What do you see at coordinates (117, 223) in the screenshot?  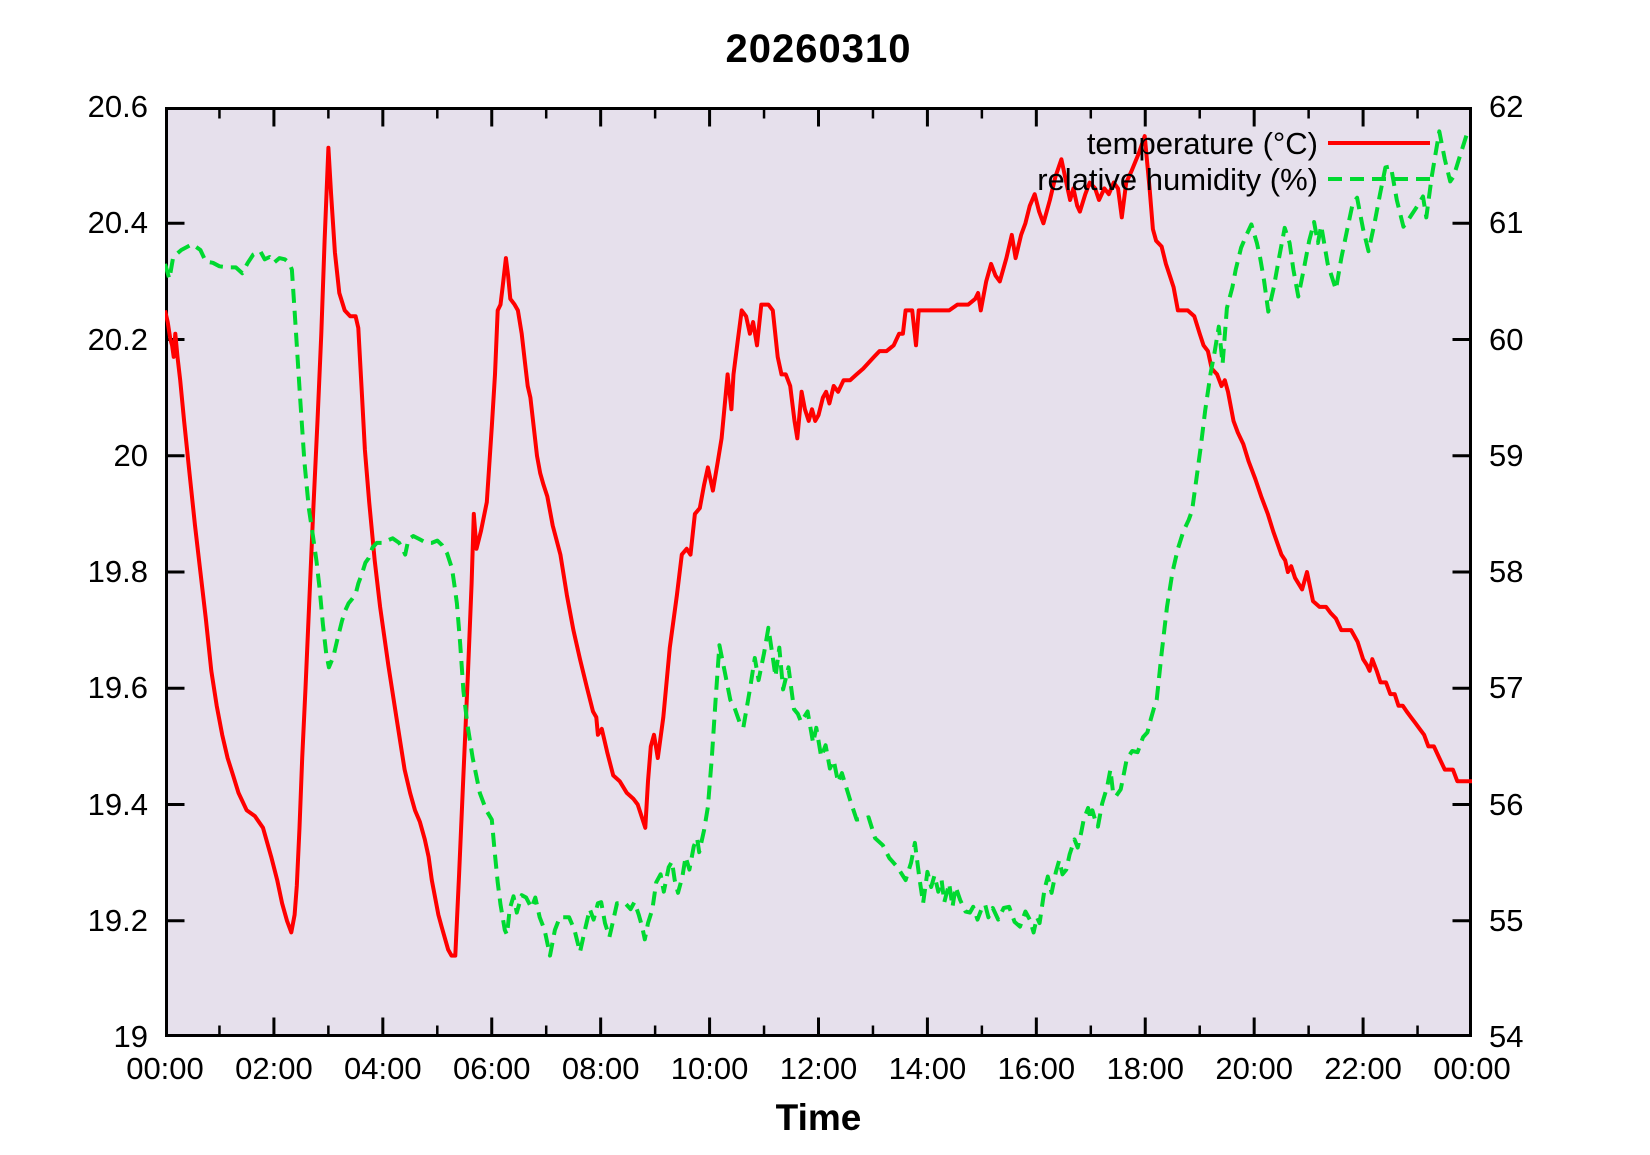 I see `y-left-tick-label: 20.4` at bounding box center [117, 223].